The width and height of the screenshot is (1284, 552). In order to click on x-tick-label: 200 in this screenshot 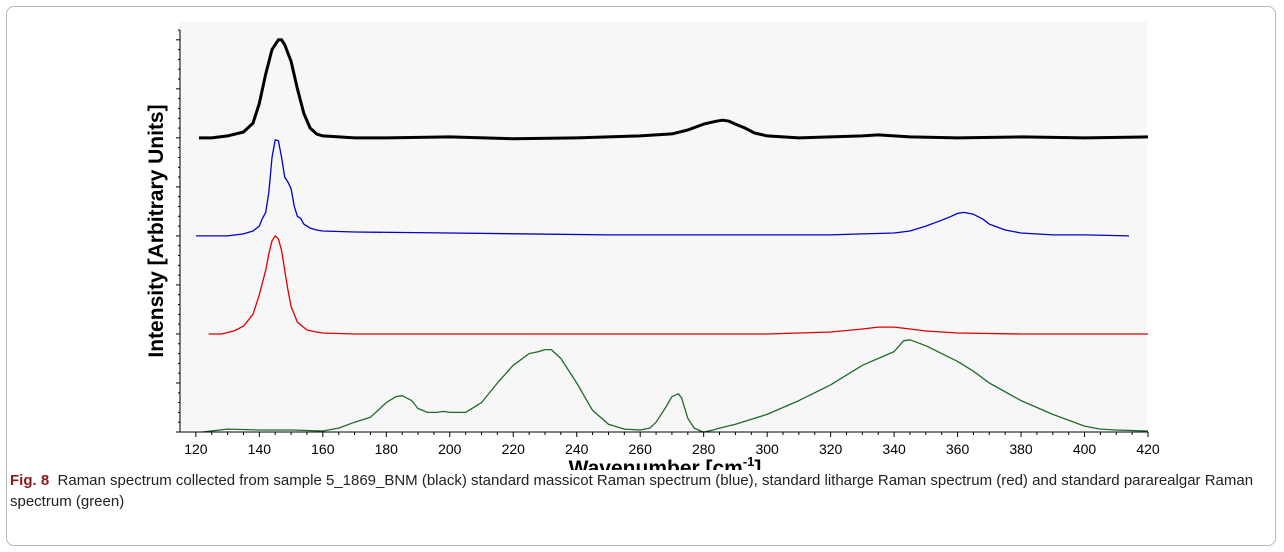, I will do `click(450, 449)`.